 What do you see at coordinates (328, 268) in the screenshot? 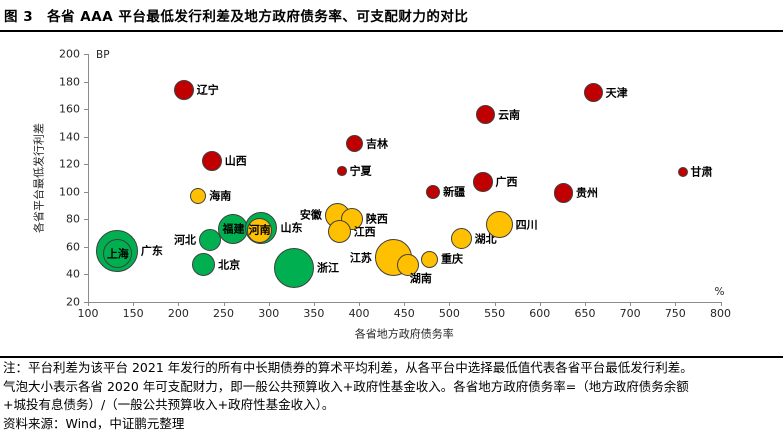
I see `bubble-label: 浙江` at bounding box center [328, 268].